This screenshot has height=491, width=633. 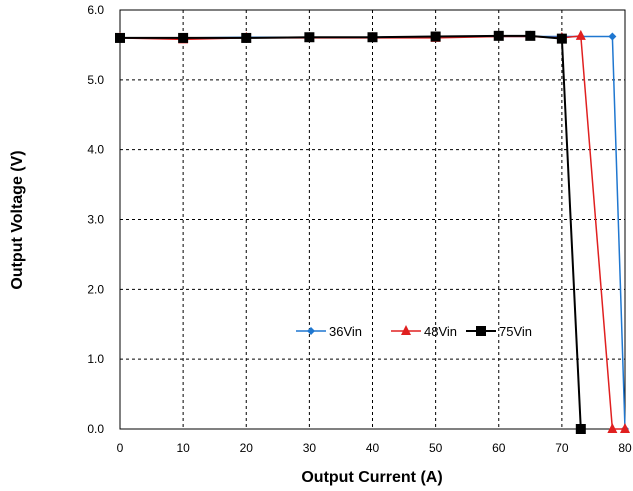 I want to click on x-tick-label: 40, so click(x=373, y=448).